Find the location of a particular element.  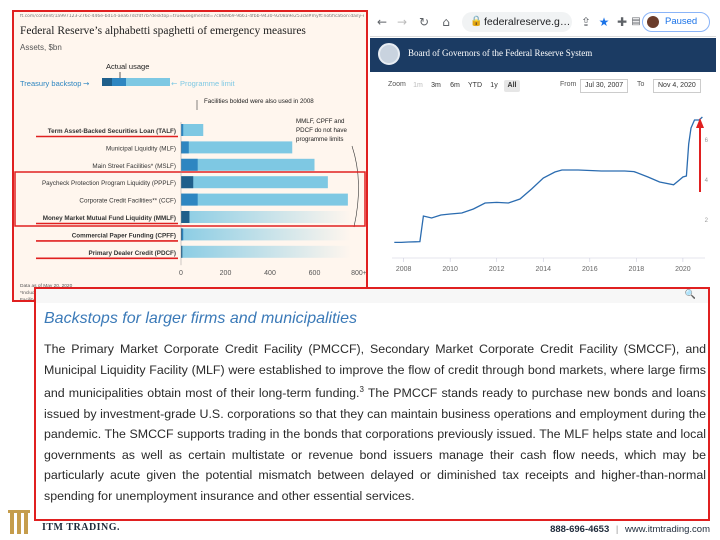

itm-logo-text: ITM TRADING. is located at coordinates (81, 527).